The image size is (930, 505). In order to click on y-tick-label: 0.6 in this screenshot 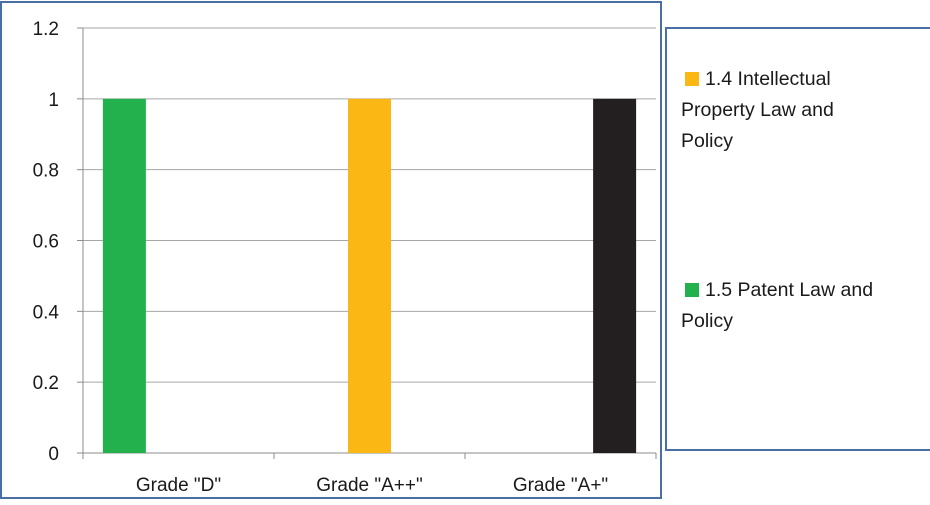, I will do `click(46, 242)`.